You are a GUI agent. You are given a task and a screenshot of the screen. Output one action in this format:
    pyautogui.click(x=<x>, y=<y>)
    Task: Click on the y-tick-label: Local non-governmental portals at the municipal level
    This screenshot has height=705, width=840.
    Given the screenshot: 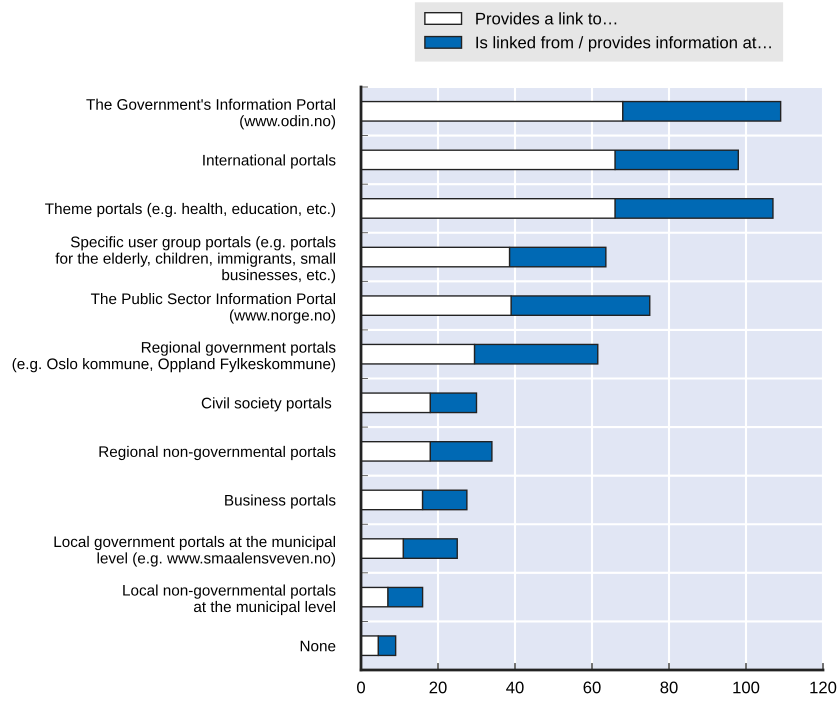 What is the action you would take?
    pyautogui.click(x=229, y=600)
    